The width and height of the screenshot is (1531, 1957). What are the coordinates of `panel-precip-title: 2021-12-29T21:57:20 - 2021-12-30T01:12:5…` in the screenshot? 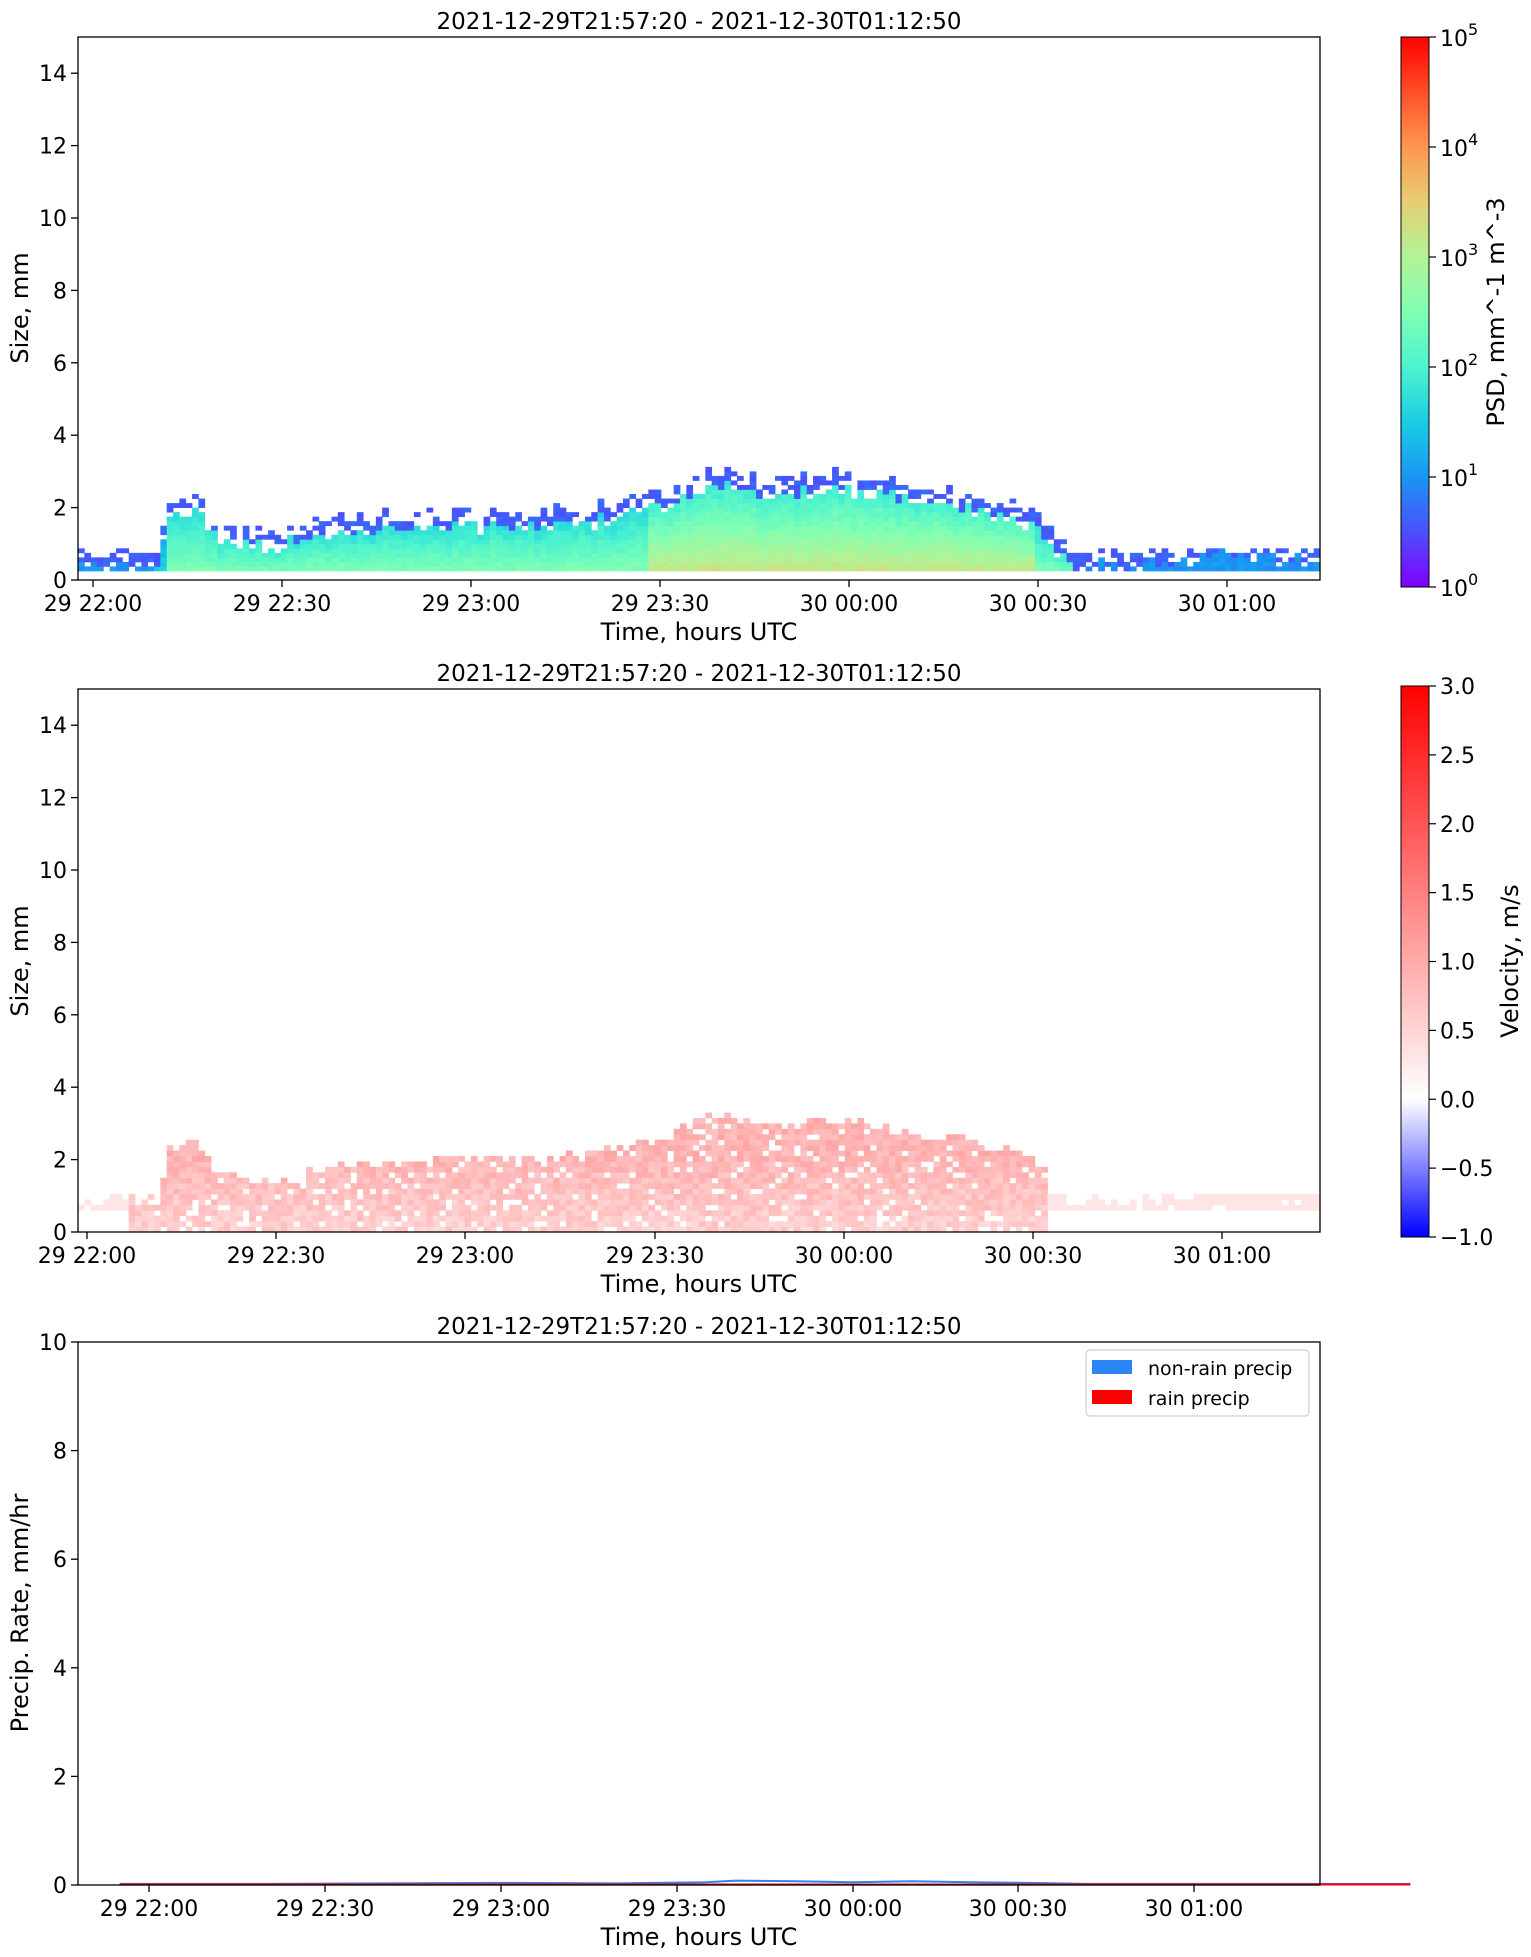 It's located at (699, 1327).